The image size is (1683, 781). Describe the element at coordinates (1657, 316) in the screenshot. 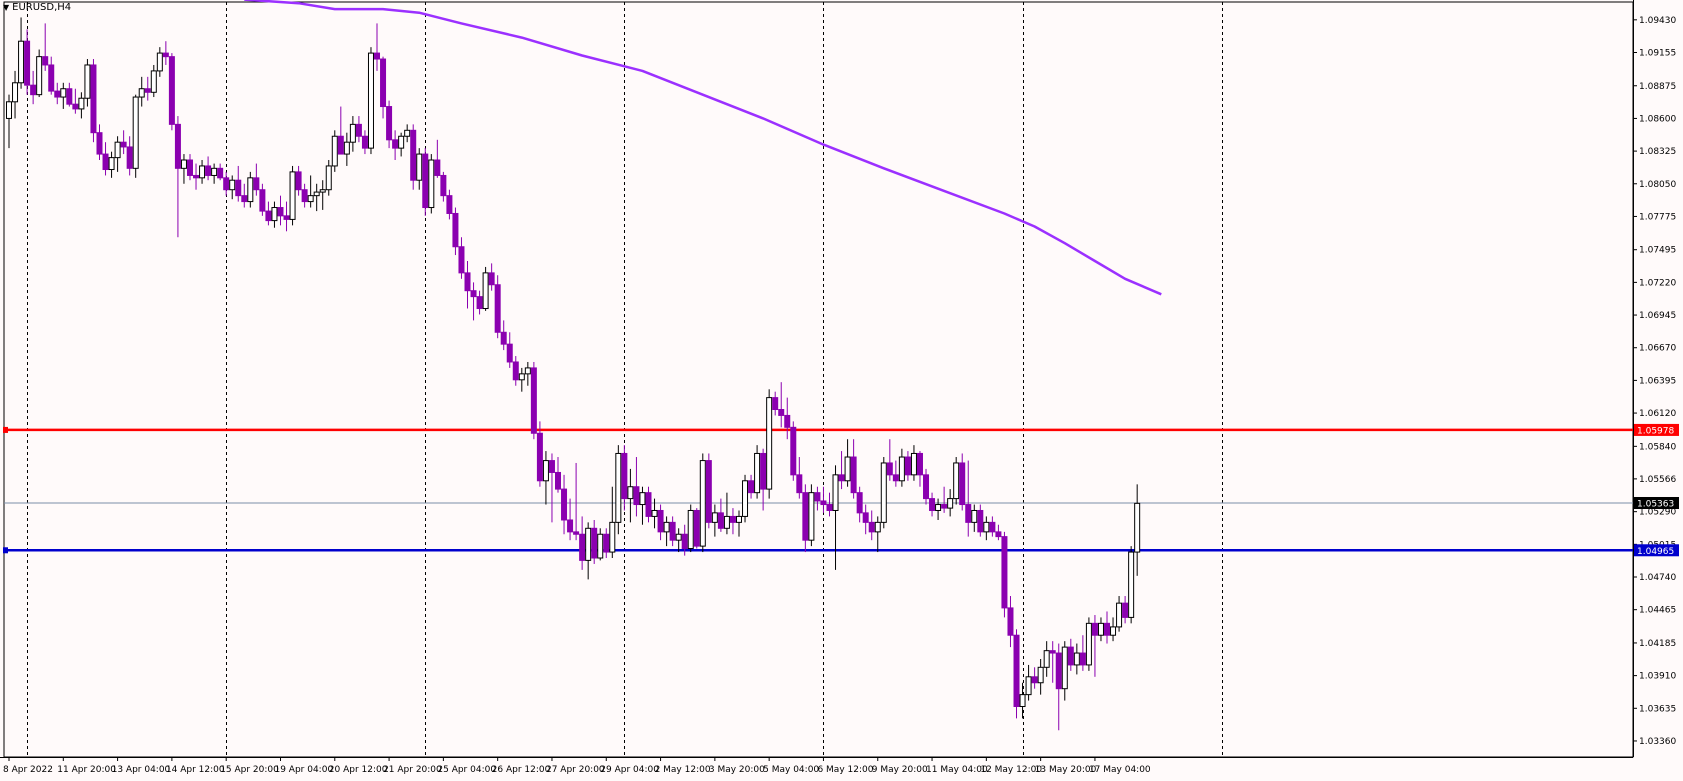

I see `y-tick-label: 1.06945` at that location.